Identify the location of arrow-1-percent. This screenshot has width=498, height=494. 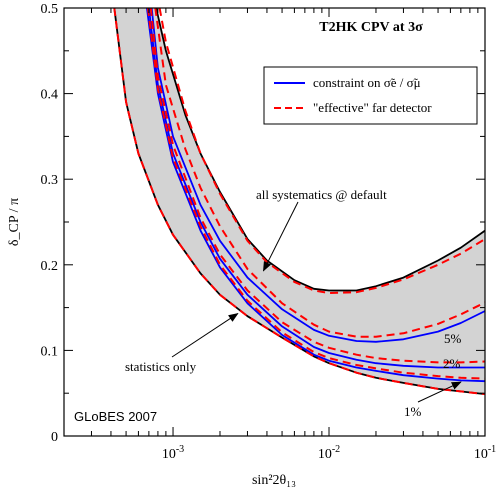
(439, 392).